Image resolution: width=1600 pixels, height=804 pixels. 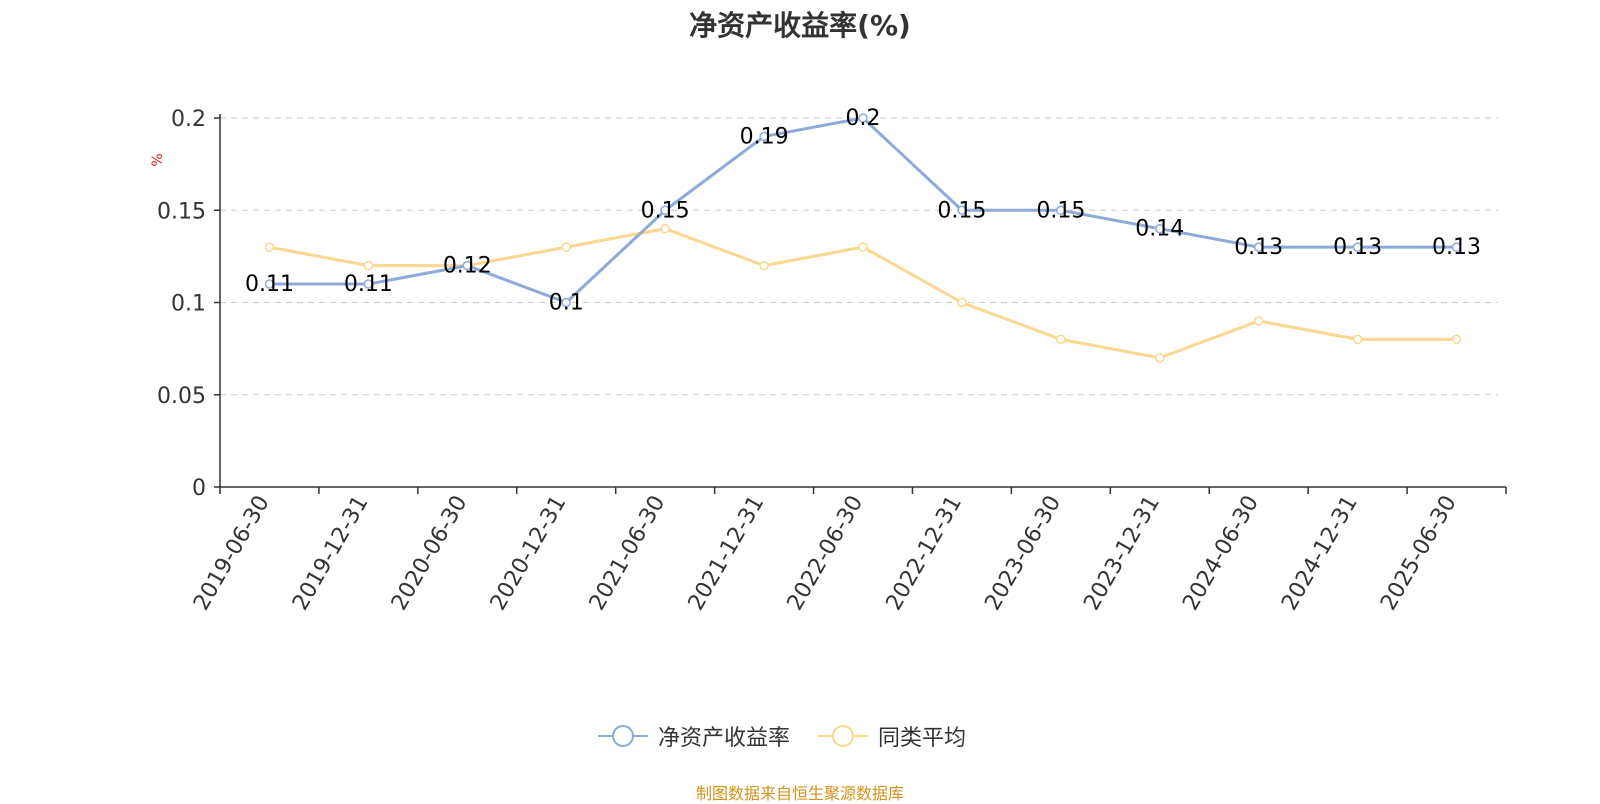 What do you see at coordinates (181, 396) in the screenshot?
I see `y-tick-label: 0.05` at bounding box center [181, 396].